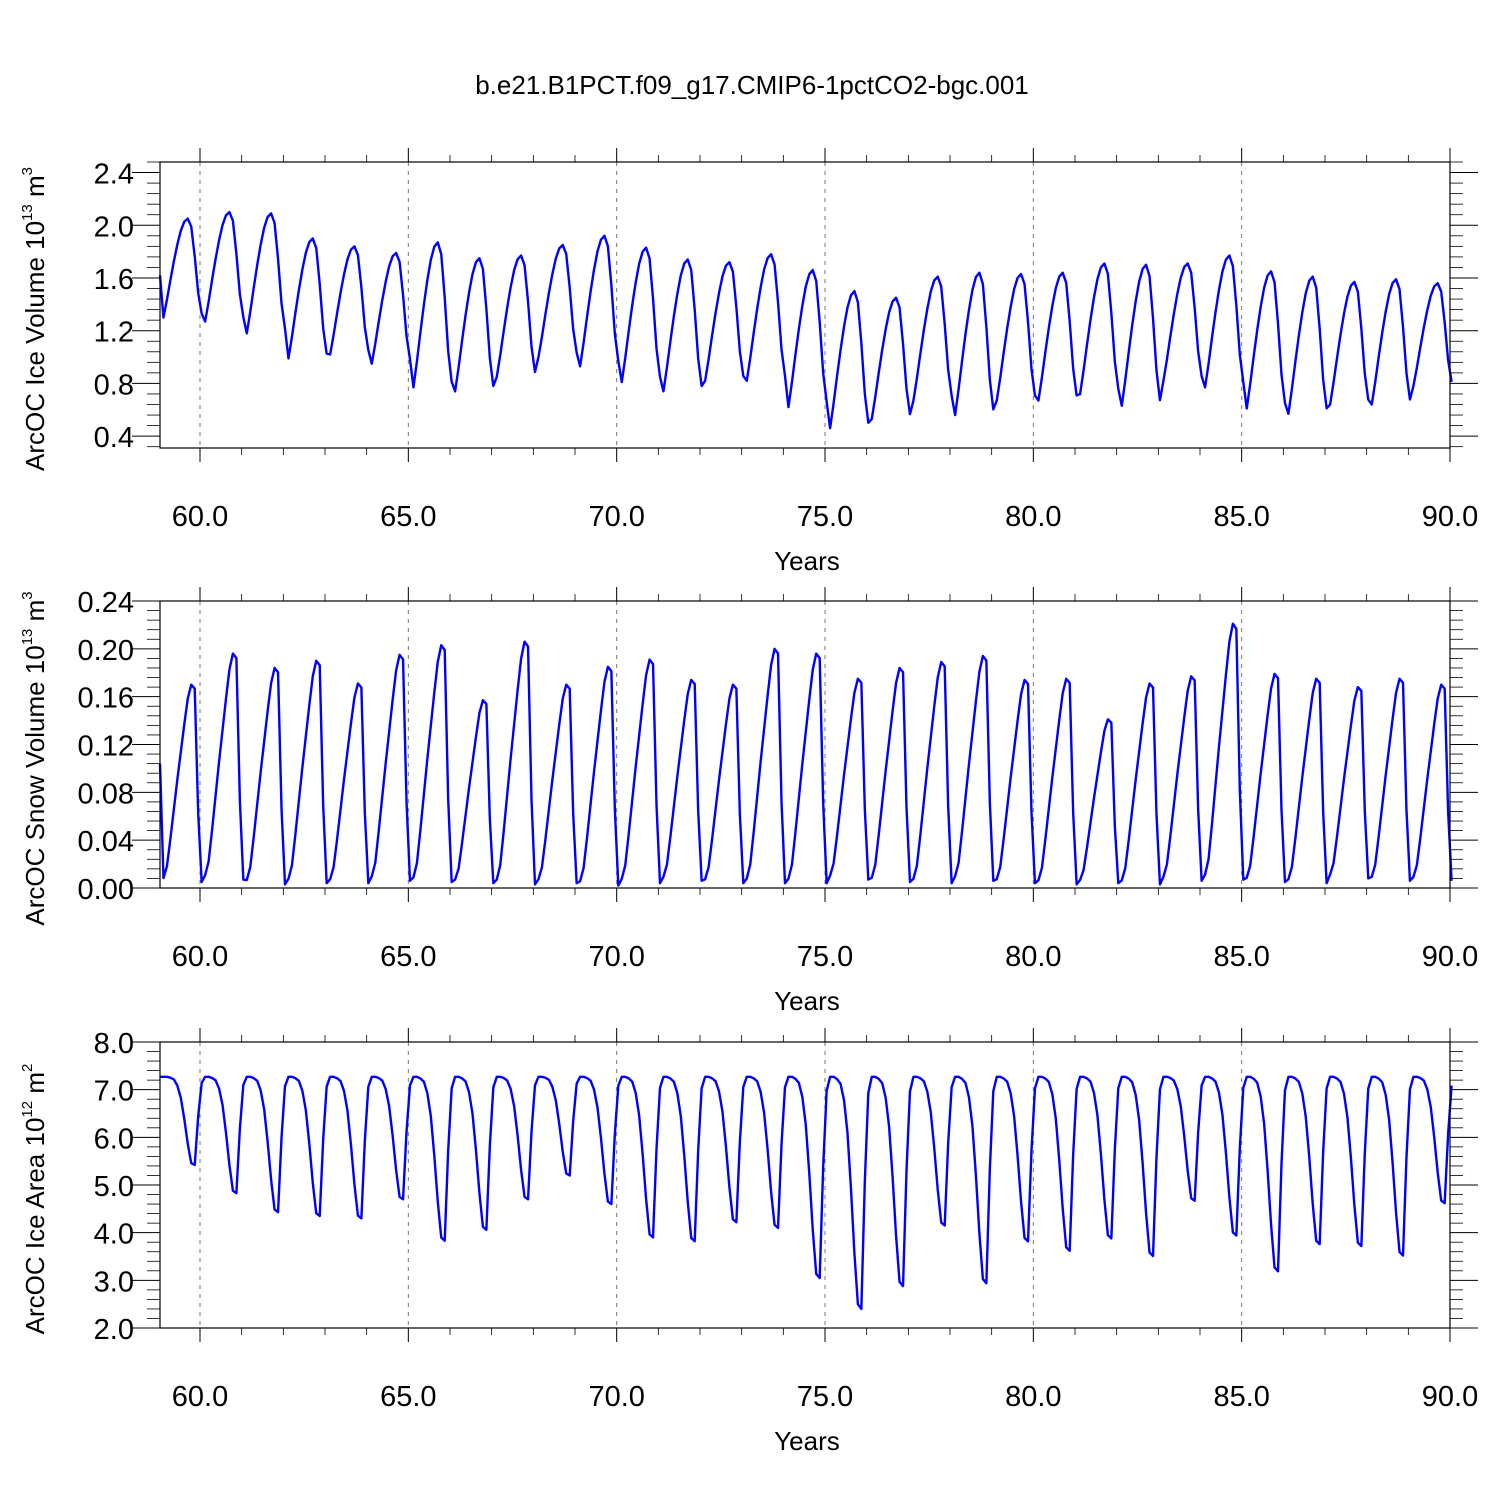  What do you see at coordinates (106, 890) in the screenshot?
I see `y-tick-label: 0.00` at bounding box center [106, 890].